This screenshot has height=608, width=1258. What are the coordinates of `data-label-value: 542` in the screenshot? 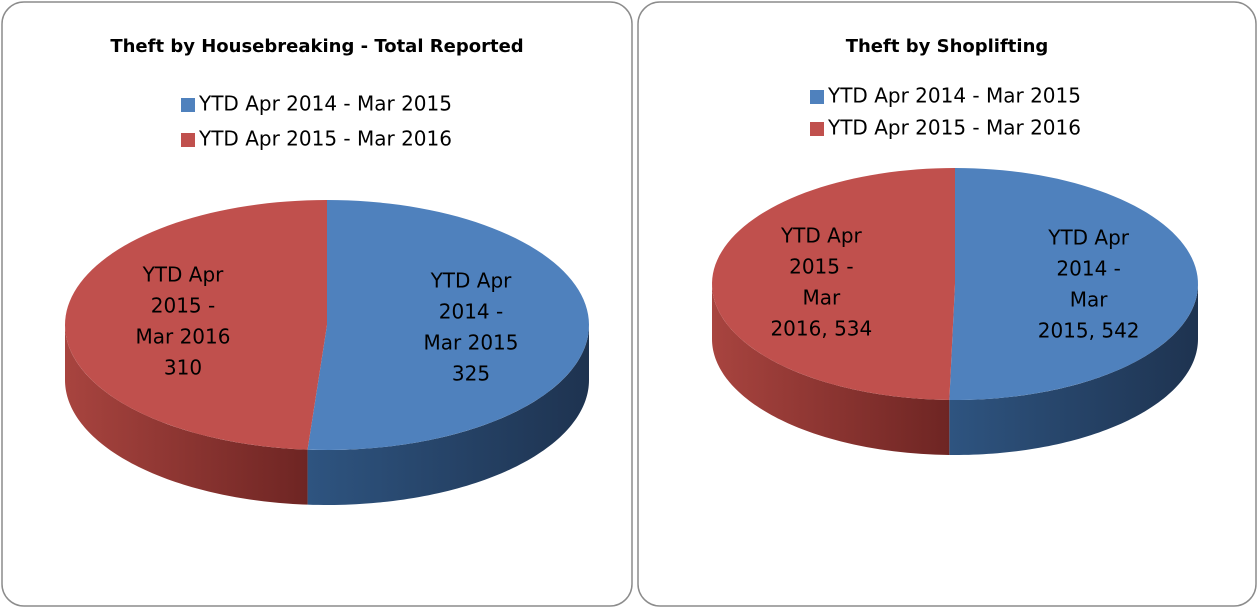 It's located at (1120, 330).